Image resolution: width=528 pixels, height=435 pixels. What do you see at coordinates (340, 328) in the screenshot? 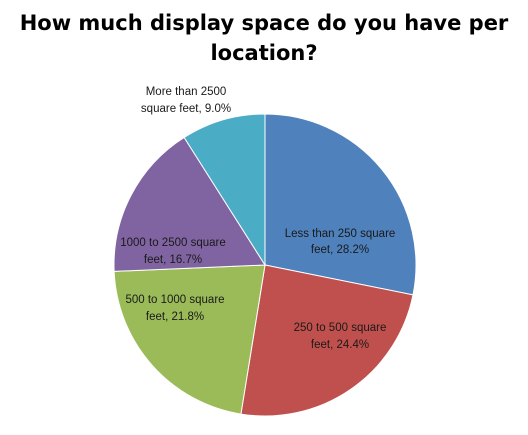
I see `slice-label-line: 250 to 500 square` at bounding box center [340, 328].